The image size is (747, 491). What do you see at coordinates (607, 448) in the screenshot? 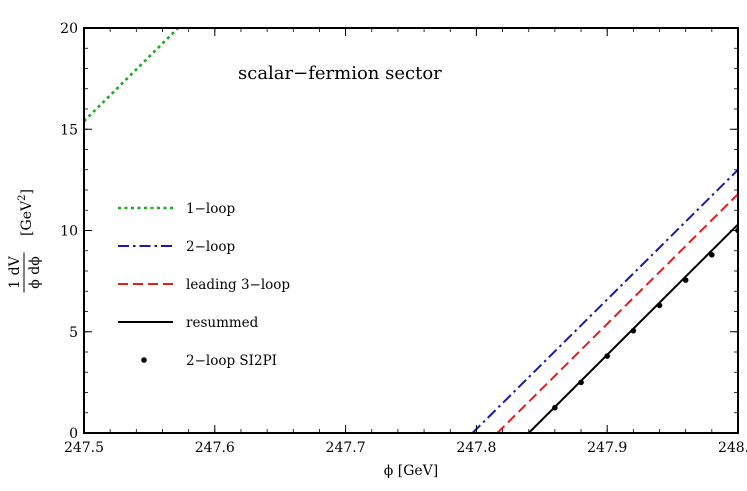
I see `x-tick-label: 247.9` at bounding box center [607, 448].